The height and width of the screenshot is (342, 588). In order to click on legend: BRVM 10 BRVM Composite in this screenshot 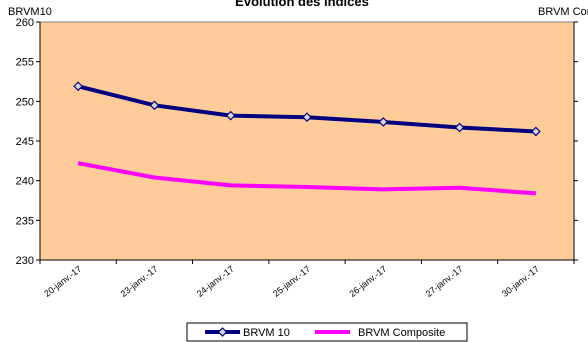, I will do `click(327, 332)`.